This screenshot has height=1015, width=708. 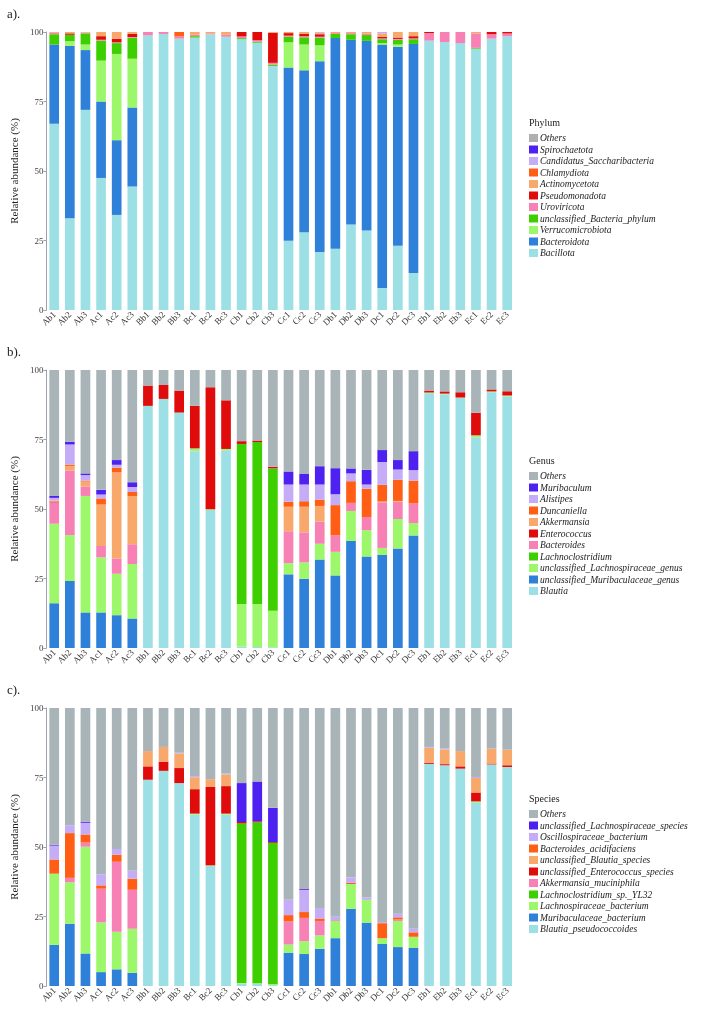 What do you see at coordinates (595, 860) in the screenshot?
I see `legend-label: unclassified_Blautia_species` at bounding box center [595, 860].